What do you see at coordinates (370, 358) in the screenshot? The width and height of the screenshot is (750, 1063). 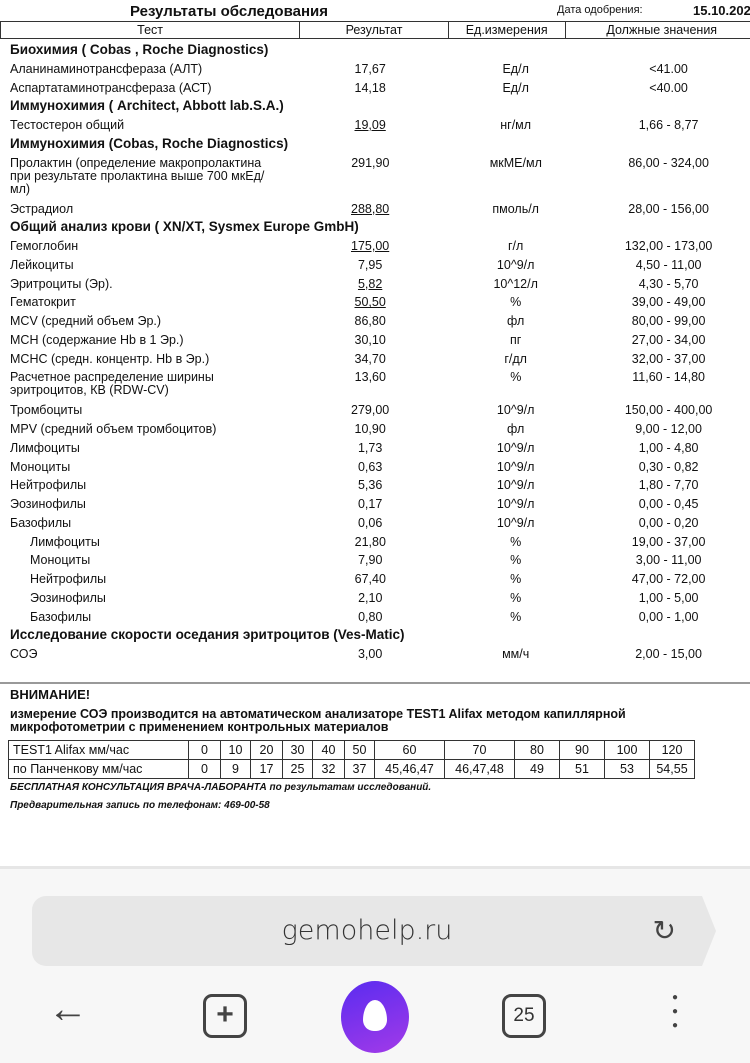 I see `result-value: 34,70` at bounding box center [370, 358].